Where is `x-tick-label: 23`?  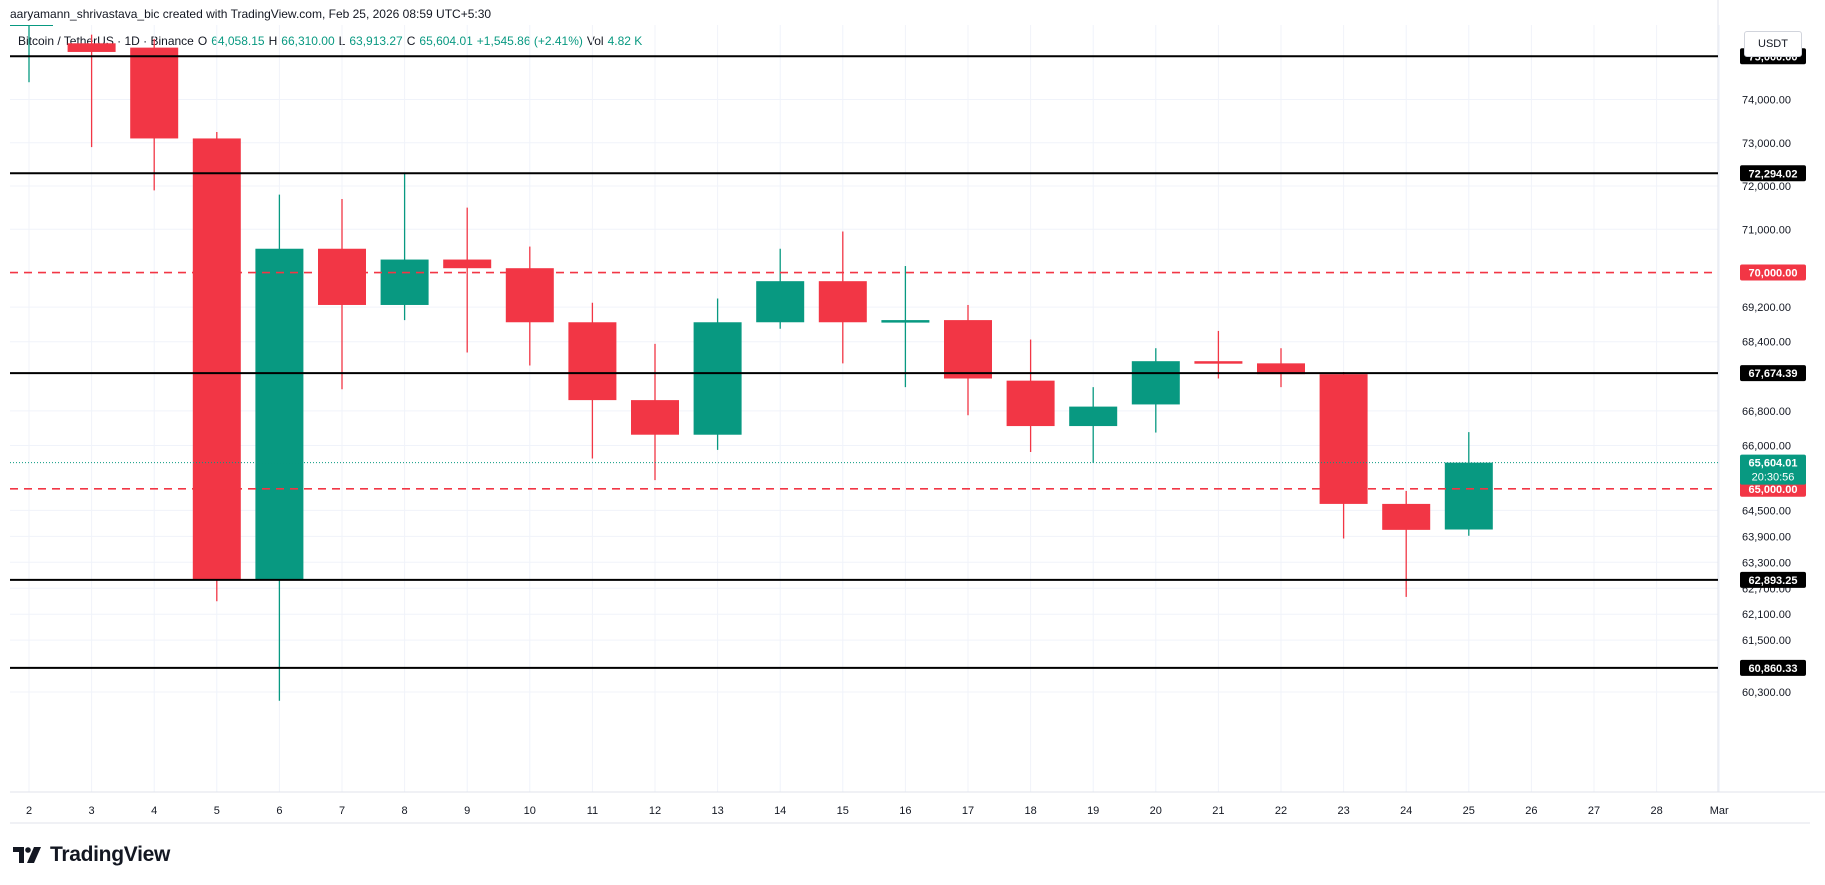 x-tick-label: 23 is located at coordinates (1343, 811).